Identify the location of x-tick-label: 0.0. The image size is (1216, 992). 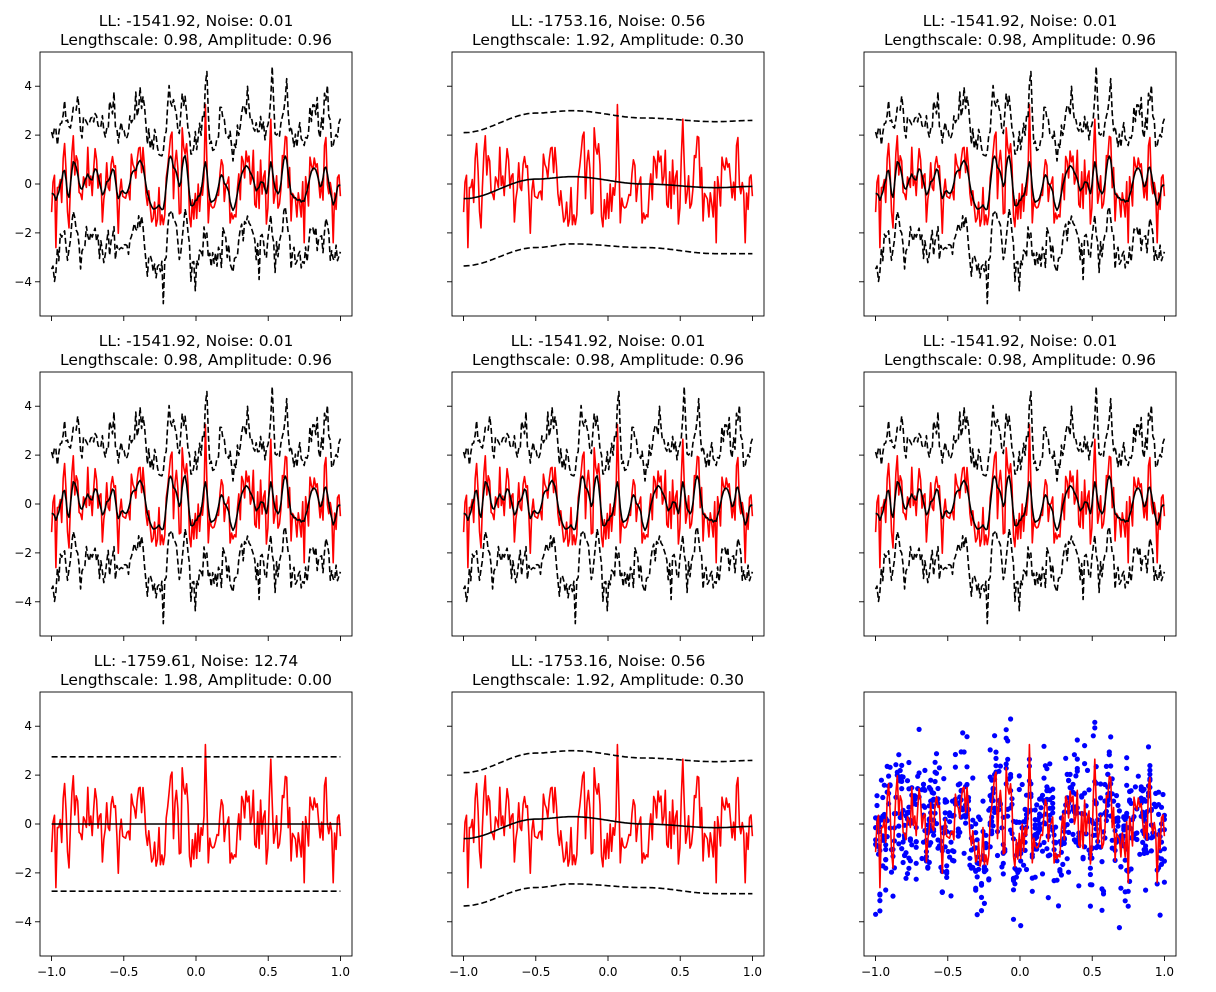
(1019, 972).